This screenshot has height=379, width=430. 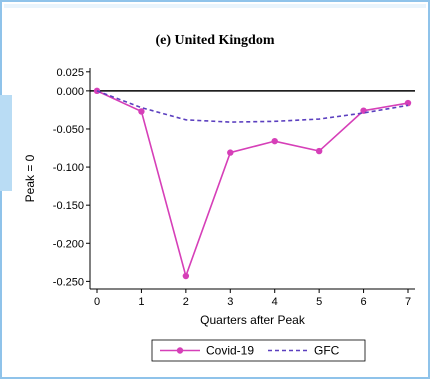 I want to click on y-tick-label: 0.025, so click(x=70, y=73).